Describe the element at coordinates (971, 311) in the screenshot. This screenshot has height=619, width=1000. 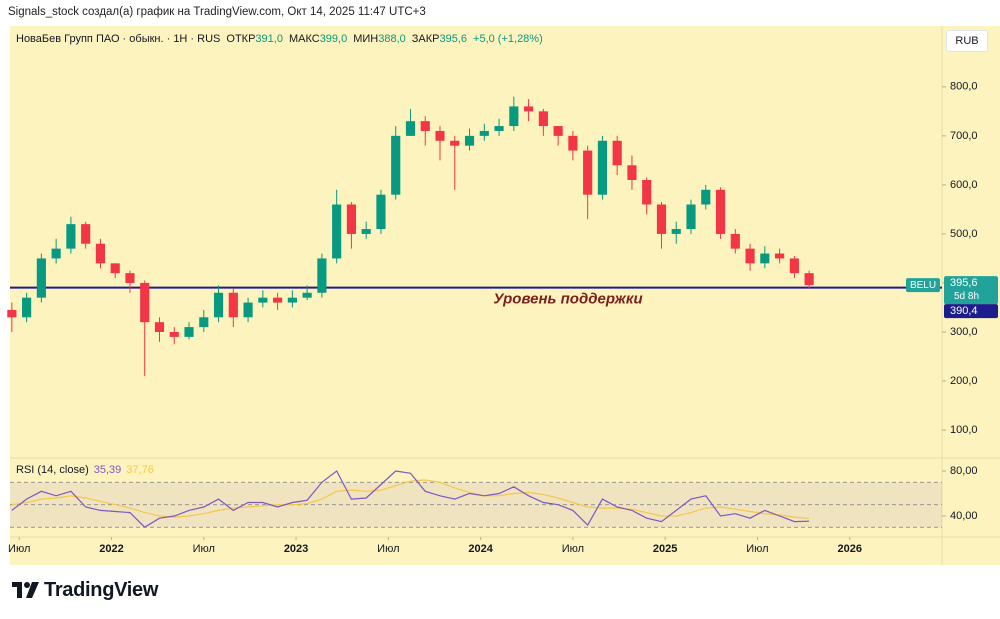
I see `support-label-bg` at that location.